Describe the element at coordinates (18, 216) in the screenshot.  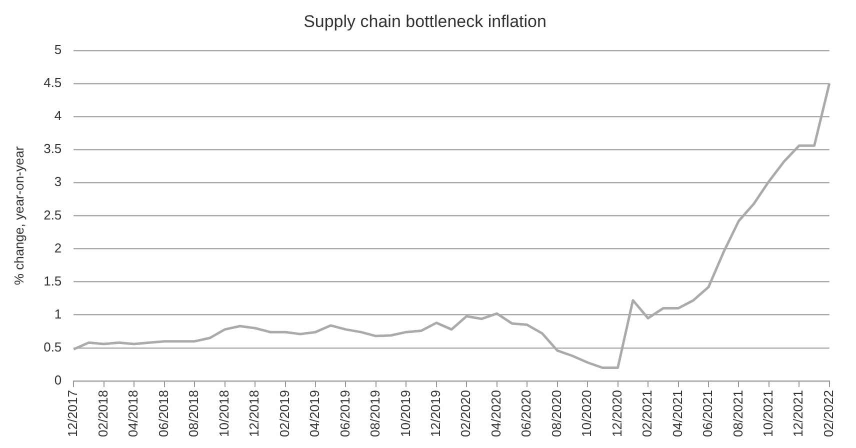
I see `y-axis-title: % change, year-on-year` at that location.